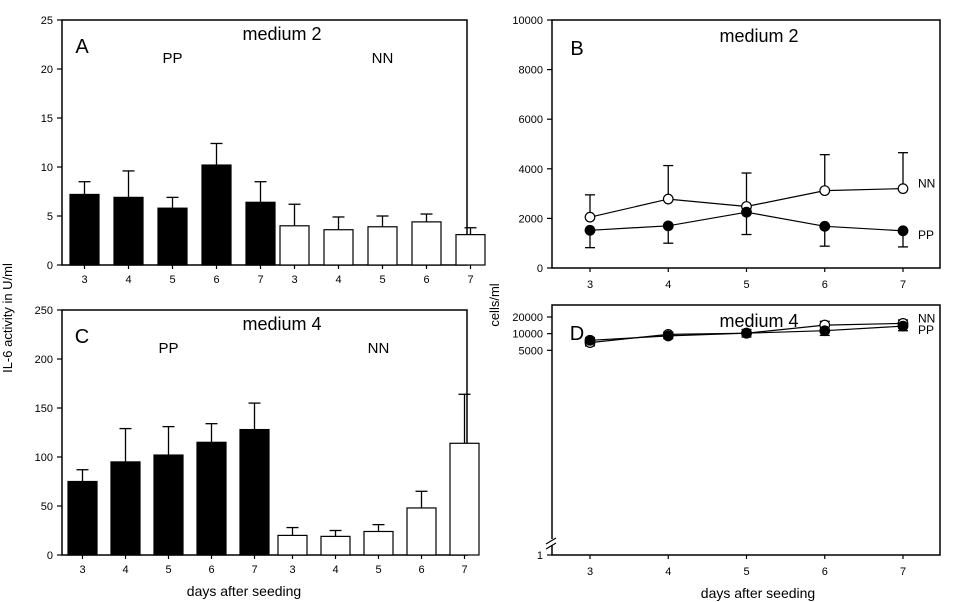  I want to click on y-tick-label: 20000, so click(527, 318).